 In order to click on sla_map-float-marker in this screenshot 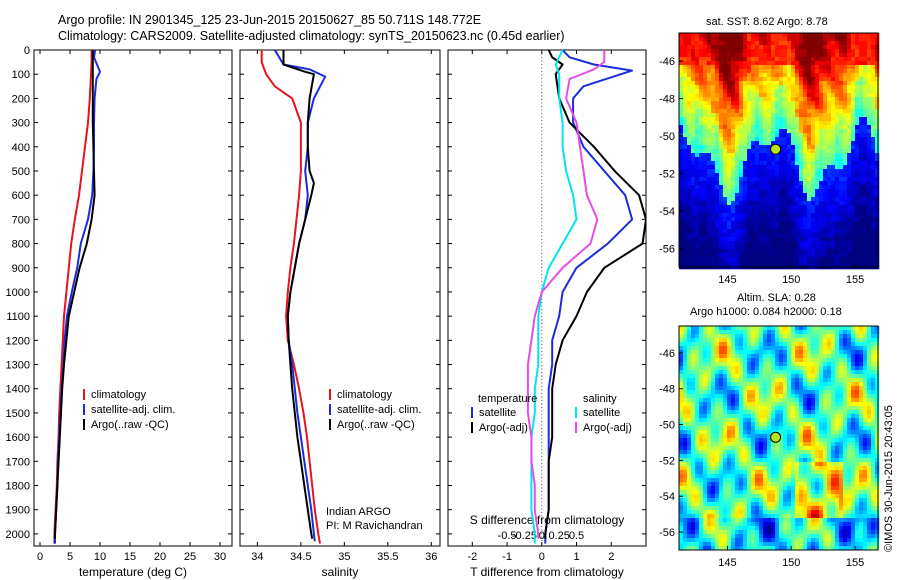, I will do `click(776, 437)`.